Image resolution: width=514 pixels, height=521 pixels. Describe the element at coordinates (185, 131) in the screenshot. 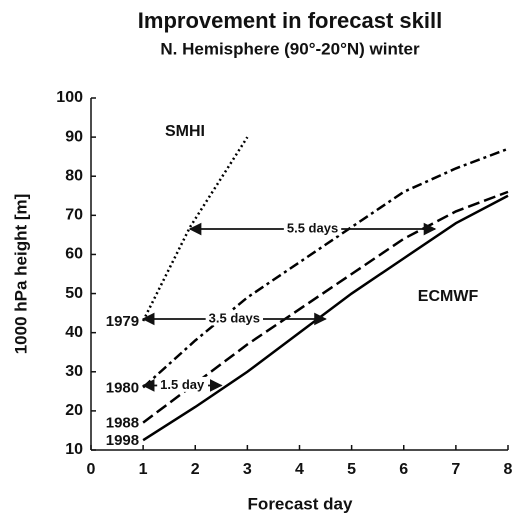

I see `annotation: SMHI` at that location.